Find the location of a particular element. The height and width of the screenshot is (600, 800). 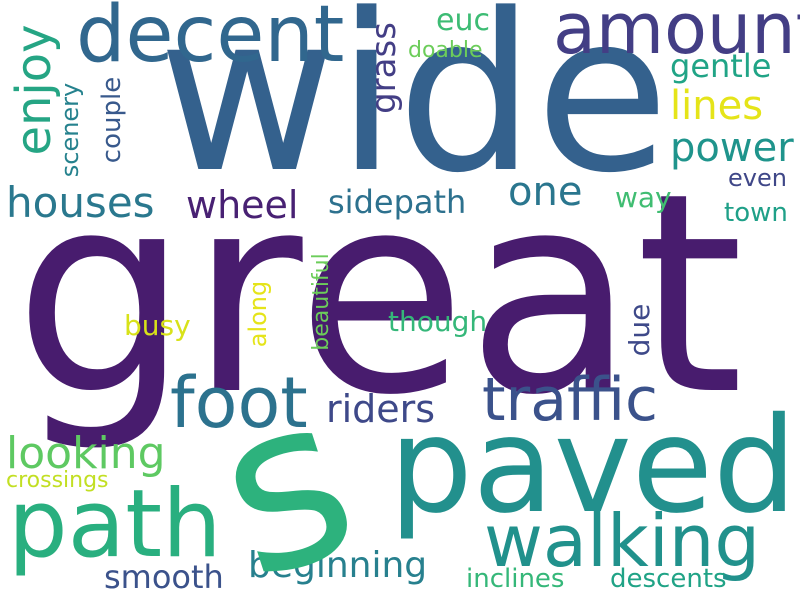

word-wheel: wheel is located at coordinates (242, 205).